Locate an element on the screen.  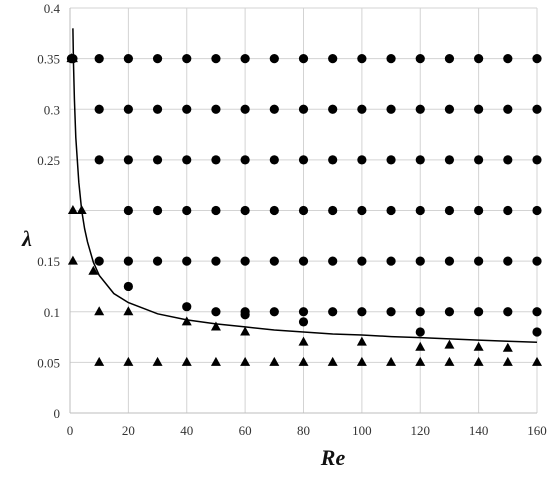
x-tick-label: 0 is located at coordinates (70, 430).